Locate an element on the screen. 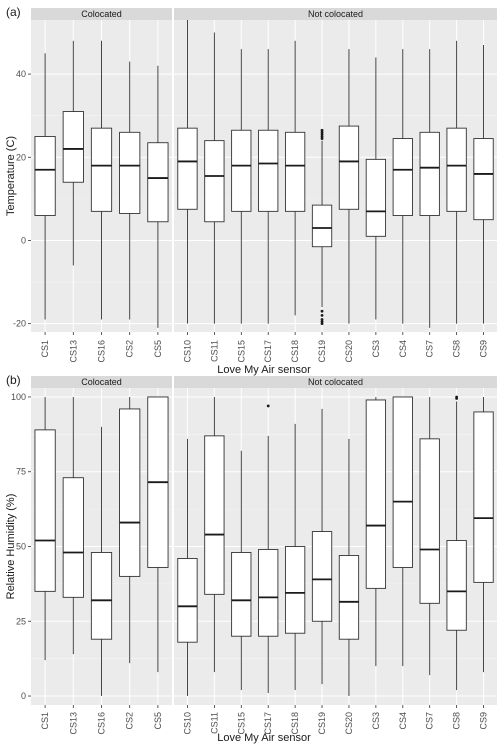 The image size is (500, 746). facet-title: Colocated is located at coordinates (101, 382).